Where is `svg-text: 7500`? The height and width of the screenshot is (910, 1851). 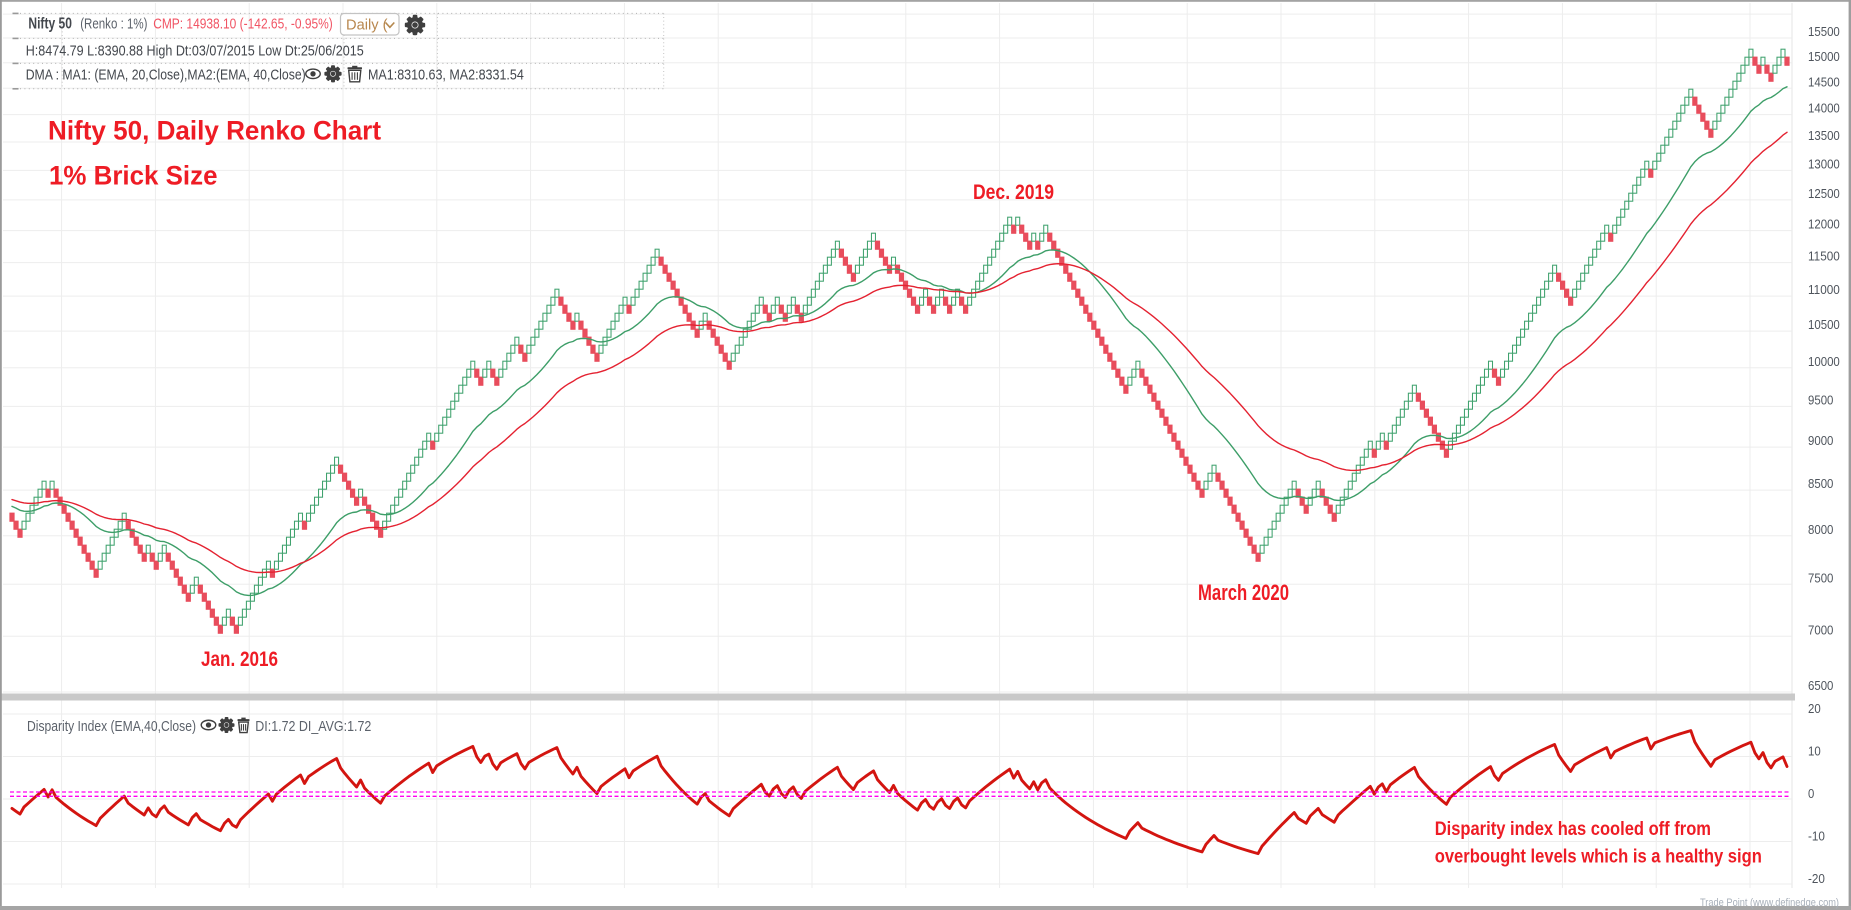
svg-text: 7500 is located at coordinates (1820, 578).